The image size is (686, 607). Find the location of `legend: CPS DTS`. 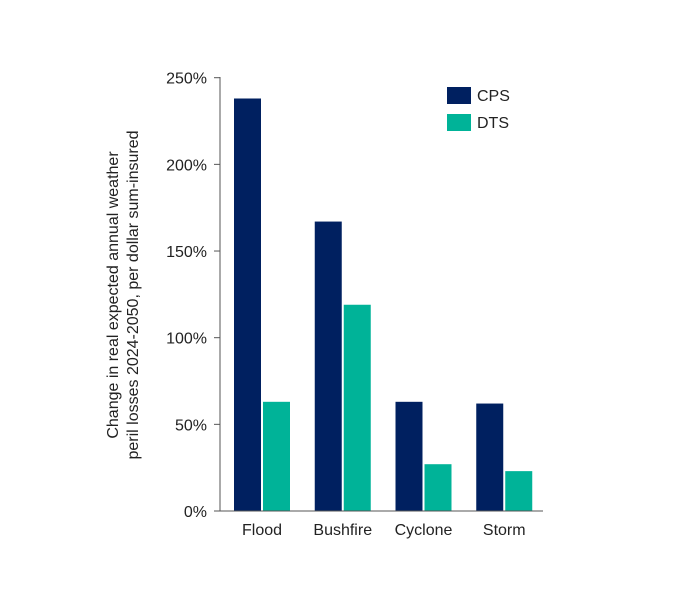

legend: CPS DTS is located at coordinates (478, 109).